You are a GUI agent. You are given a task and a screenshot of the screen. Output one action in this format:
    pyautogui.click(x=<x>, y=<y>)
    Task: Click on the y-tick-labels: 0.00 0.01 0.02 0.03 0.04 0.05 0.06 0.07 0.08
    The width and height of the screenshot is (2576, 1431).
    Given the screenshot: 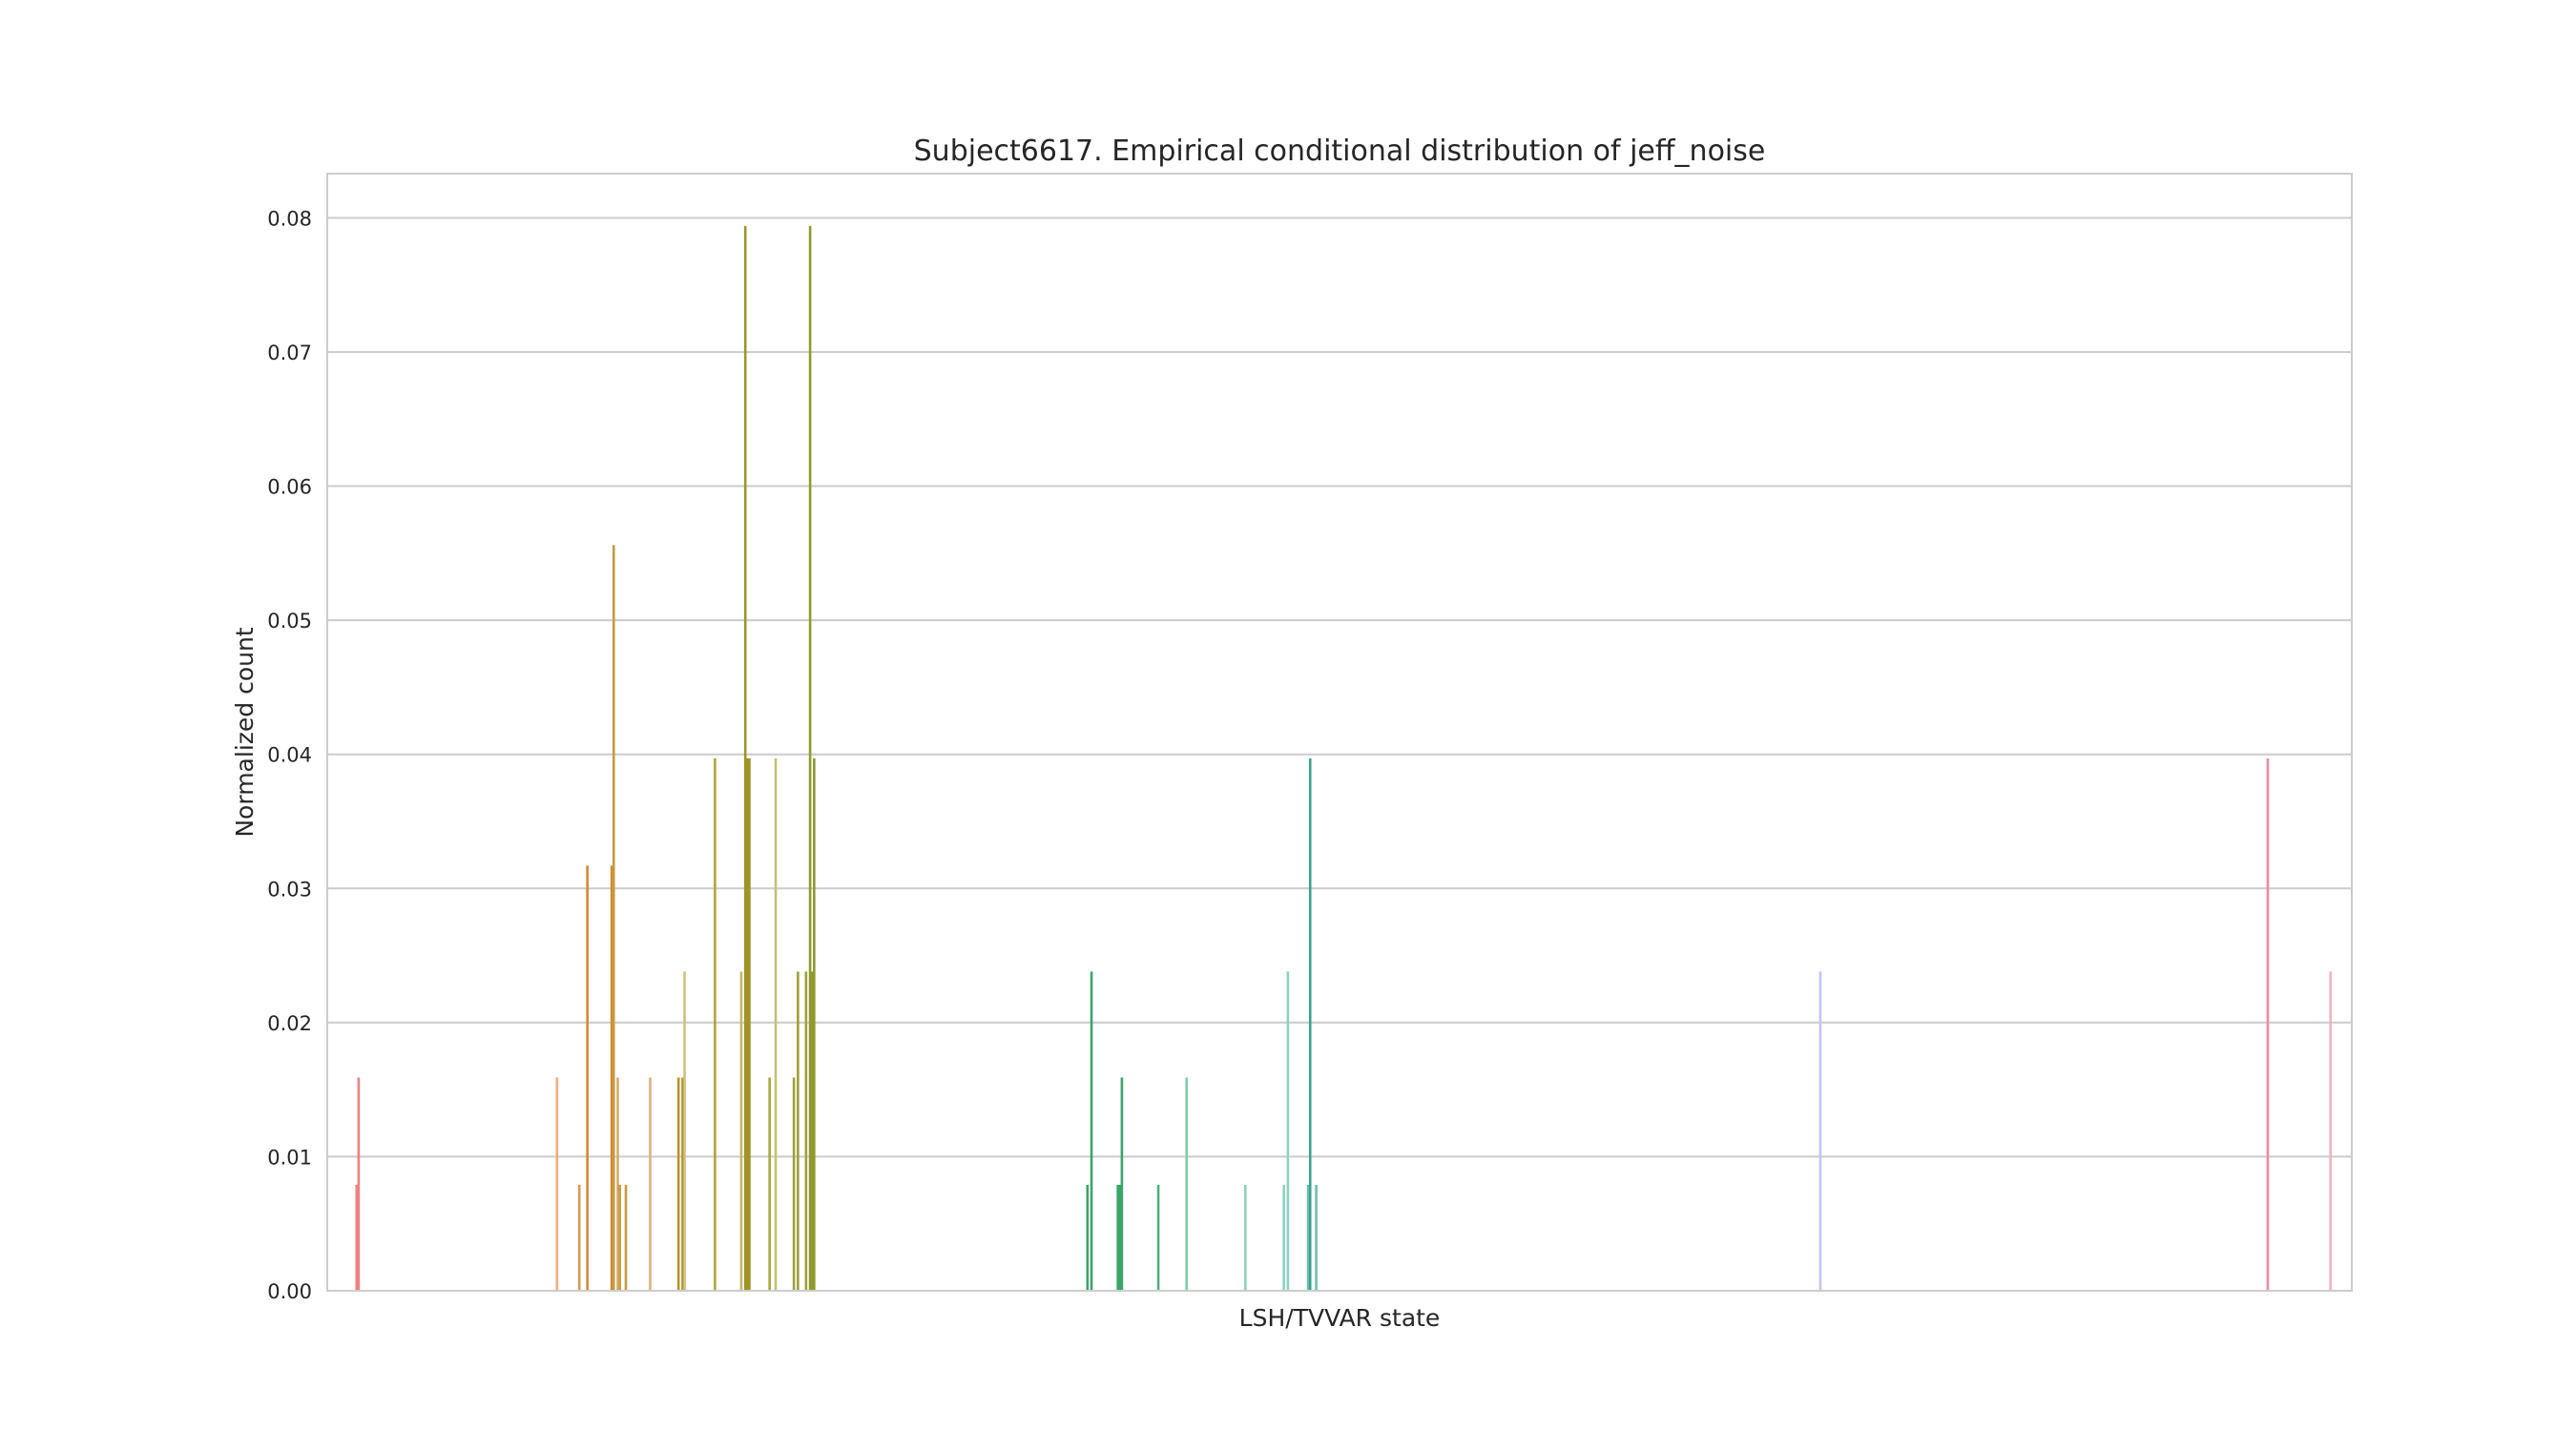 What is the action you would take?
    pyautogui.click(x=289, y=755)
    